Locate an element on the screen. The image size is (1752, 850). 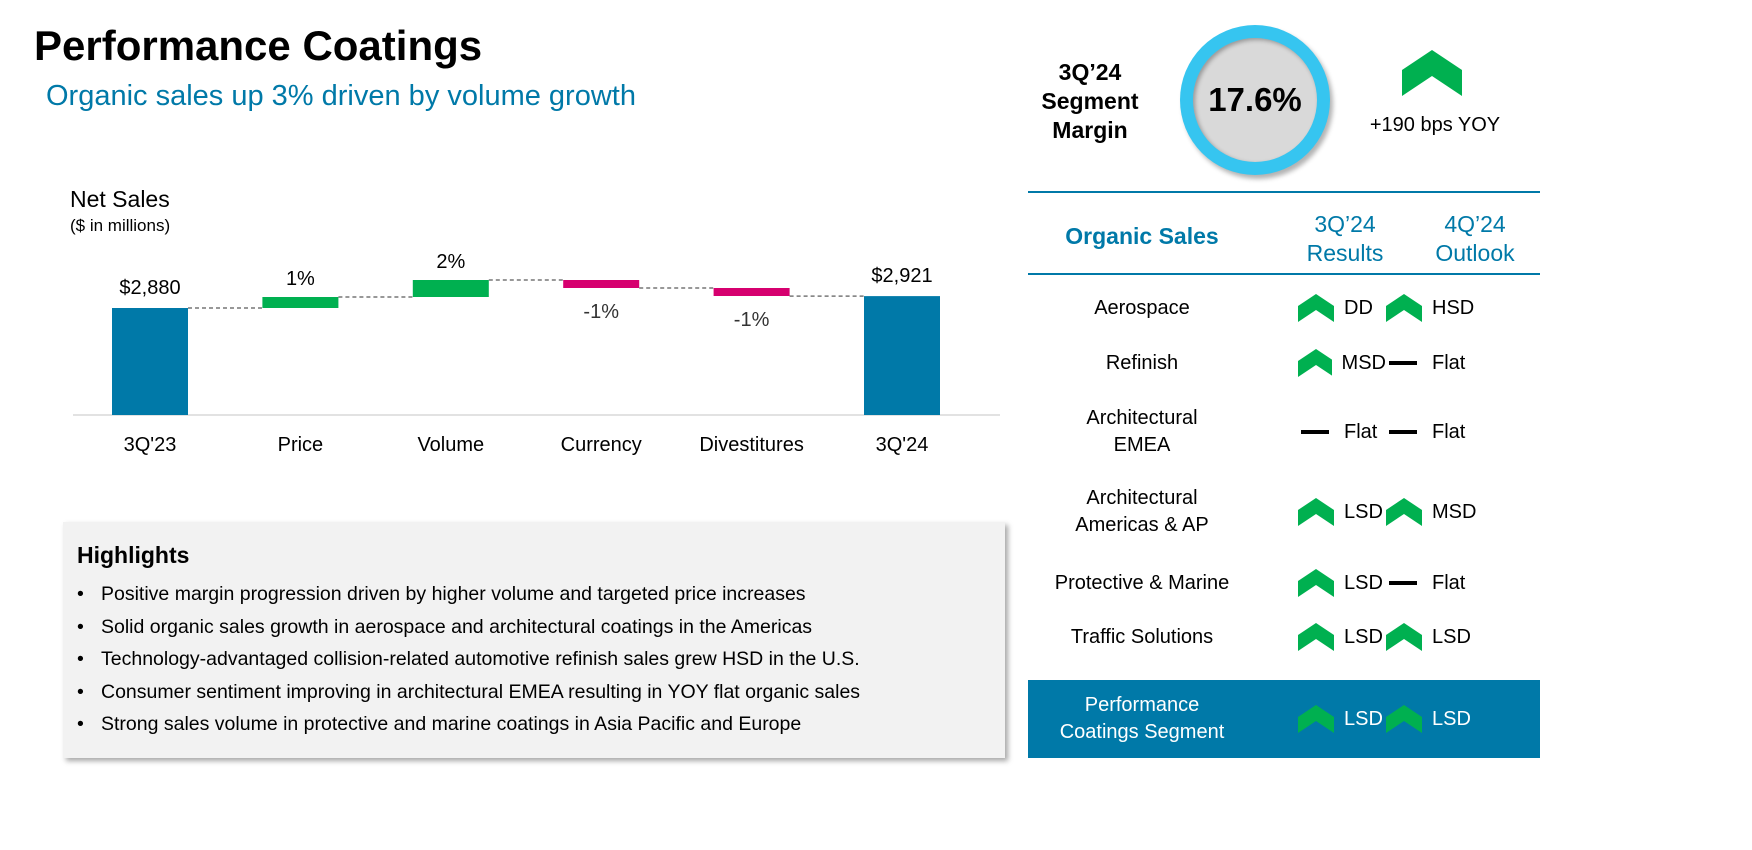
table-row: Architectural Americas & AP LSD MSD is located at coordinates (1284, 512).